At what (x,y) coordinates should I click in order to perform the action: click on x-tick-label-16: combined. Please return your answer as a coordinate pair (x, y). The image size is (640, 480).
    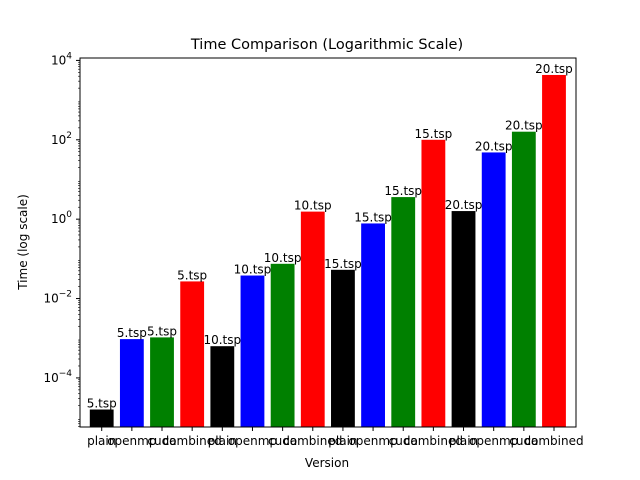
    Looking at the image, I should click on (553, 441).